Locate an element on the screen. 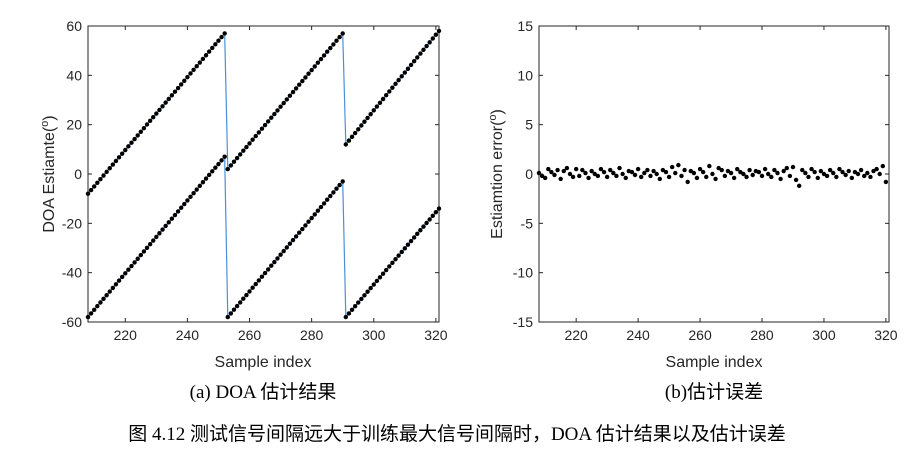 The height and width of the screenshot is (461, 915). plot-a-y-tick-label: -40 is located at coordinates (72, 273).